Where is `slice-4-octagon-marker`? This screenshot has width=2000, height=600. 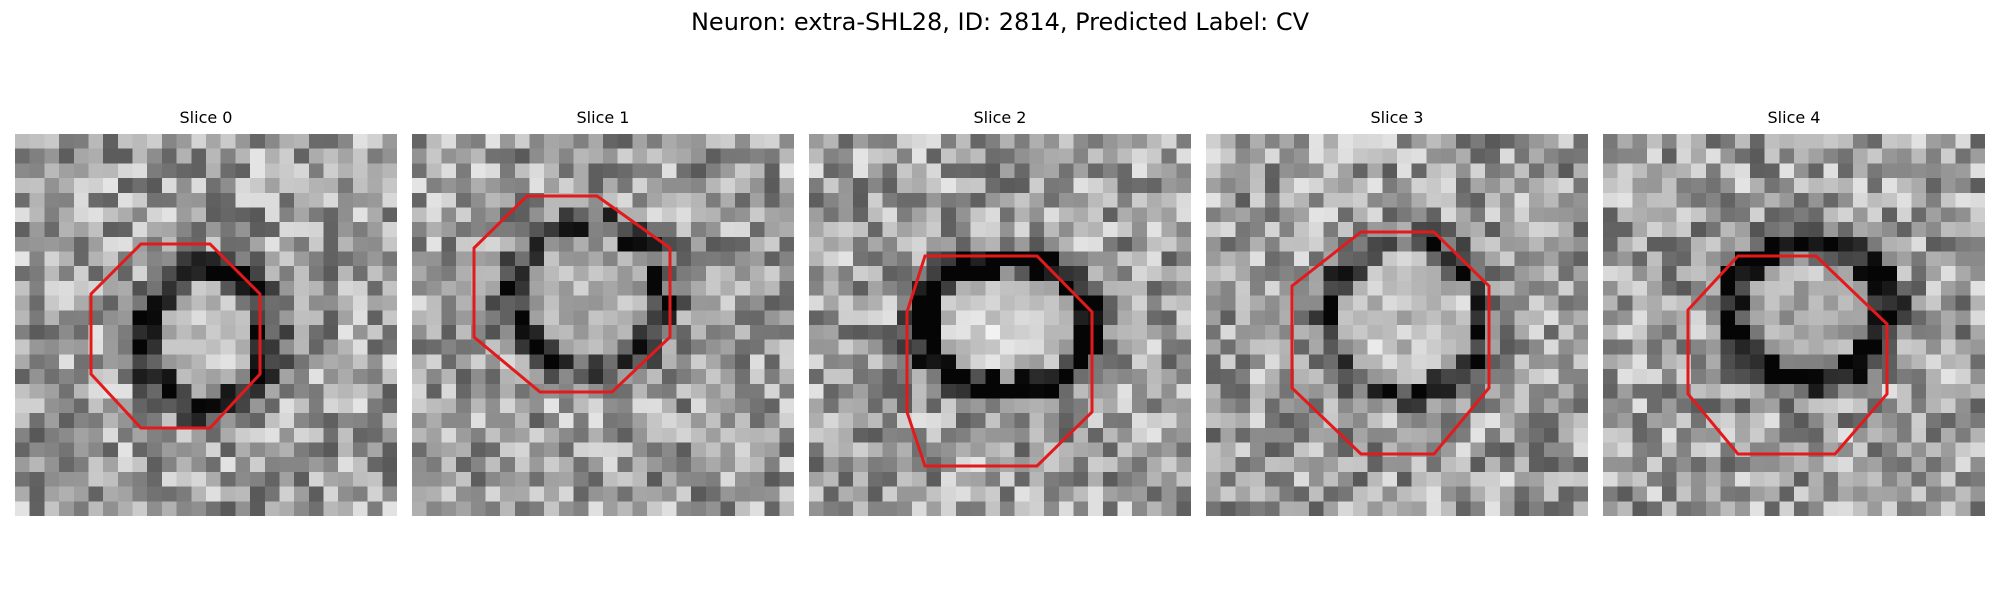
slice-4-octagon-marker is located at coordinates (1787, 355).